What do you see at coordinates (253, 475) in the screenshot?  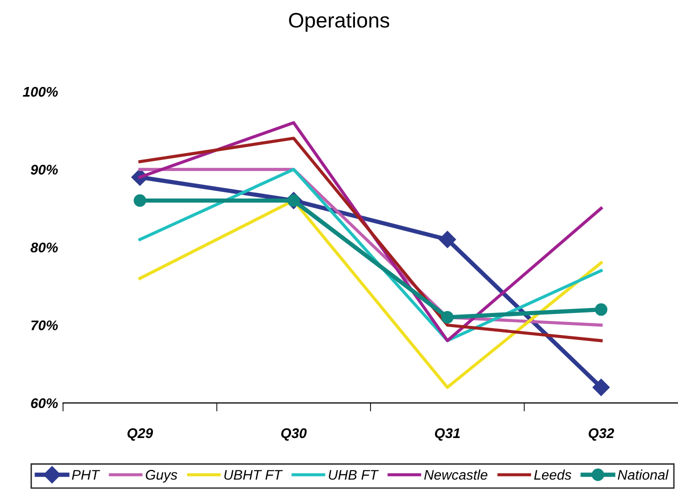 I see `legend-label: UBHT FT` at bounding box center [253, 475].